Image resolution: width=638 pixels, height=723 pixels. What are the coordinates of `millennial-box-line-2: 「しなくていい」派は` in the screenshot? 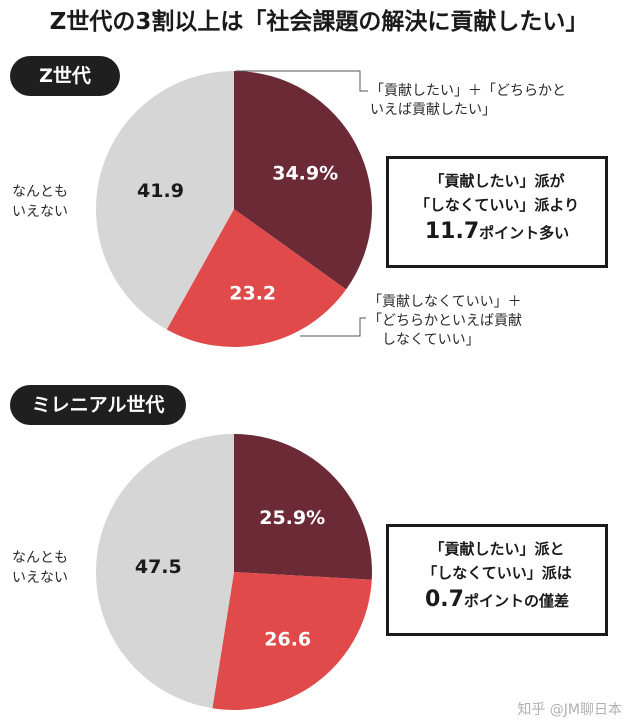 It's located at (497, 573).